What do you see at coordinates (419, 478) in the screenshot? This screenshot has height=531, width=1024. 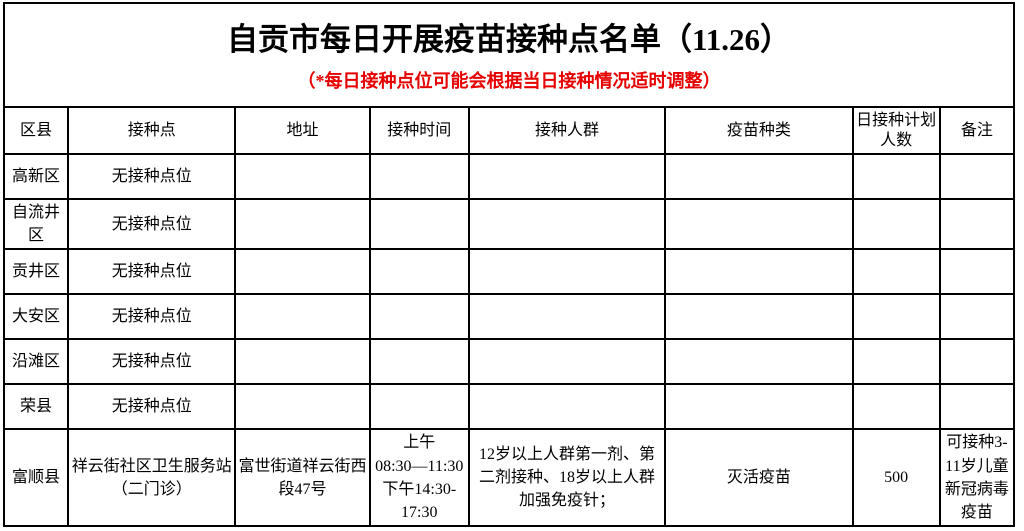 I see `cell-time: 上午 08:30—11:30 下午14:30- 17:30` at bounding box center [419, 478].